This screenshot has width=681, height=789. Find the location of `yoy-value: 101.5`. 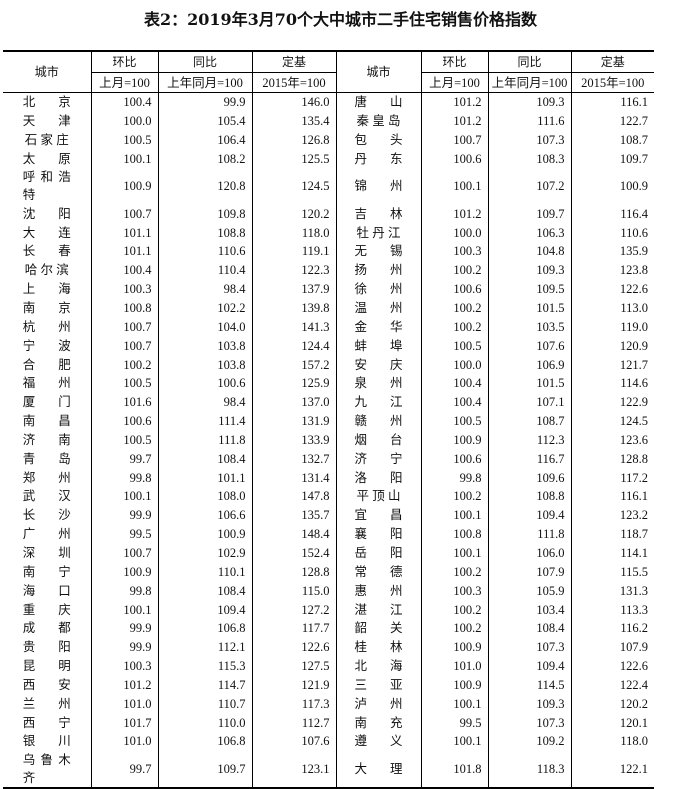

yoy-value: 101.5 is located at coordinates (529, 308).